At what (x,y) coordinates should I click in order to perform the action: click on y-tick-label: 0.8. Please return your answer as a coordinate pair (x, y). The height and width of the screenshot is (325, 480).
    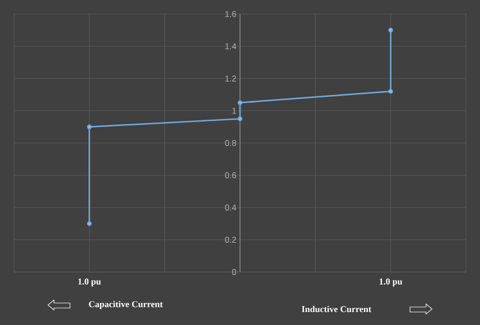
    Looking at the image, I should click on (230, 143).